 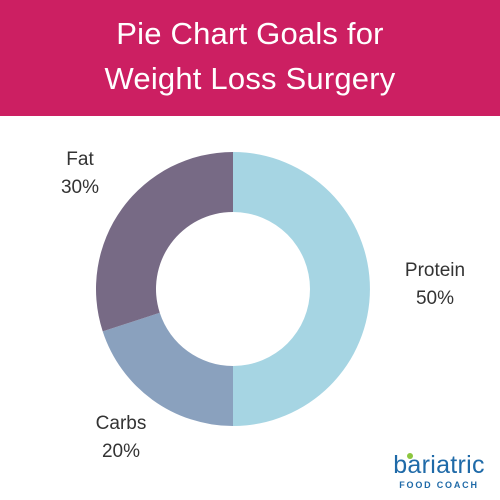 I want to click on slice-label-carbs: Carbs 20%, so click(x=121, y=438).